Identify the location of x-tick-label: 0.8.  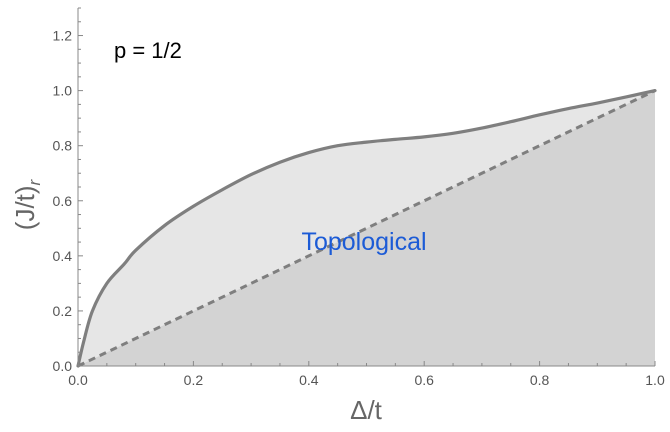
(540, 380).